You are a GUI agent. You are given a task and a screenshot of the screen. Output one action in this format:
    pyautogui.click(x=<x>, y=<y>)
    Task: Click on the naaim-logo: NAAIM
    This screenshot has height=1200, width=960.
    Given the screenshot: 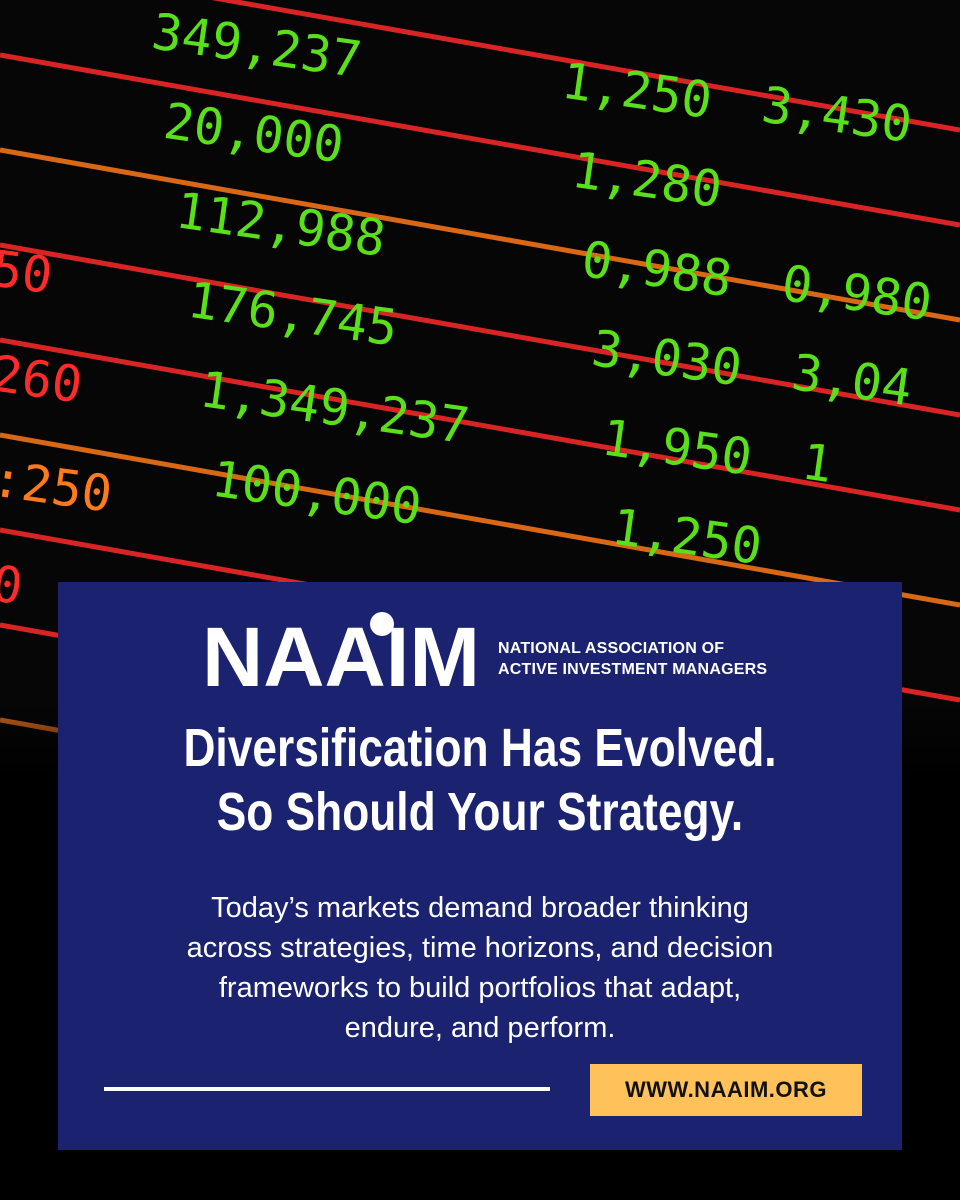 What is the action you would take?
    pyautogui.click(x=341, y=652)
    